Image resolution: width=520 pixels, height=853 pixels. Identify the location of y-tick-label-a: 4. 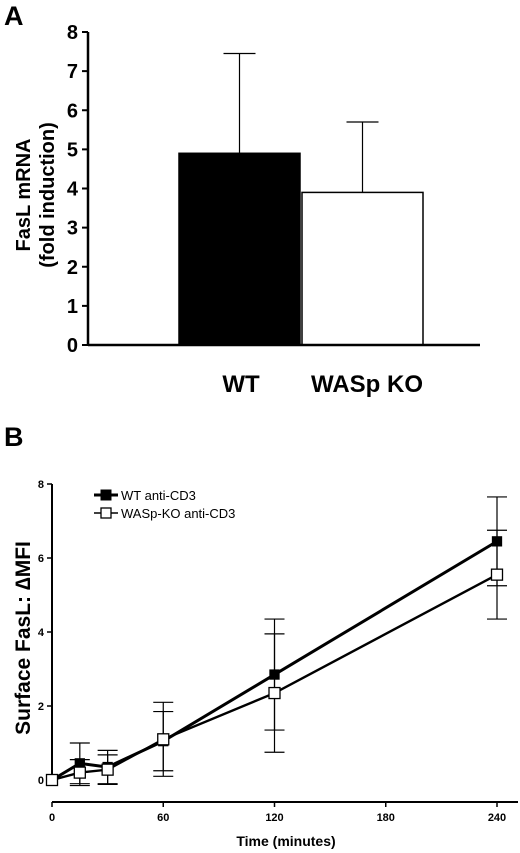
(73, 190).